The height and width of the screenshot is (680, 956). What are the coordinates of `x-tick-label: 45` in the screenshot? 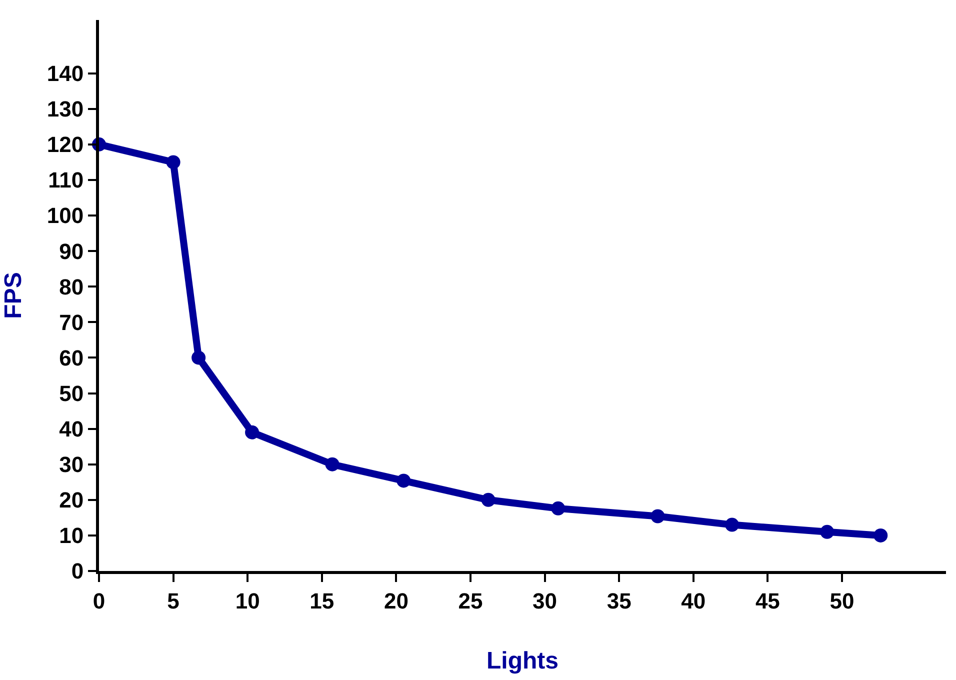 It's located at (767, 601).